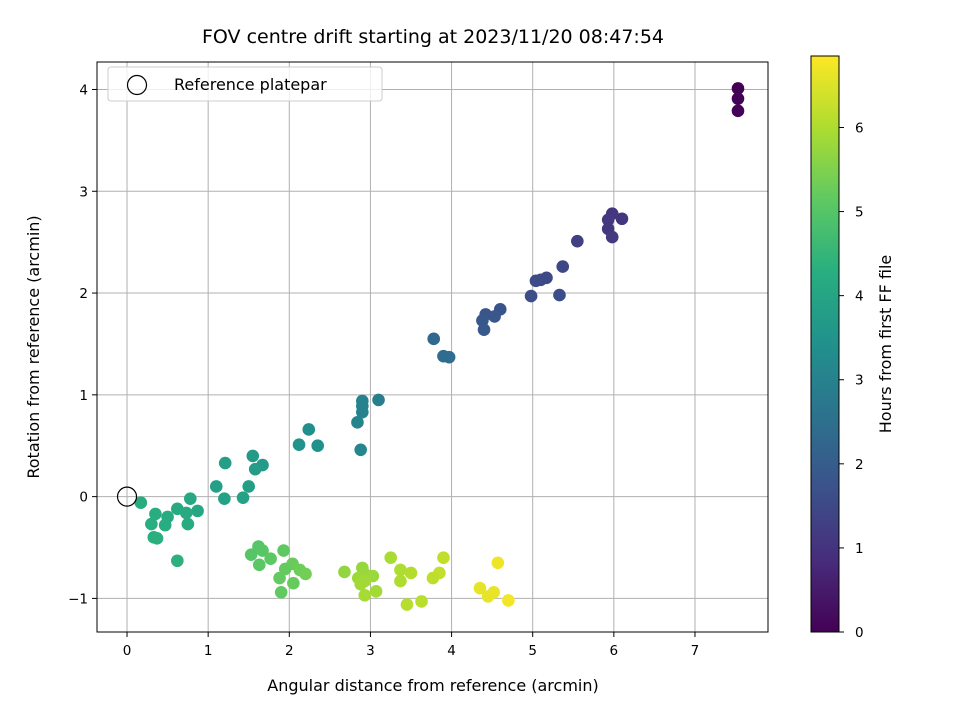 The image size is (960, 720). Describe the element at coordinates (137, 85) in the screenshot. I see `legend-open-circle-icon` at that location.